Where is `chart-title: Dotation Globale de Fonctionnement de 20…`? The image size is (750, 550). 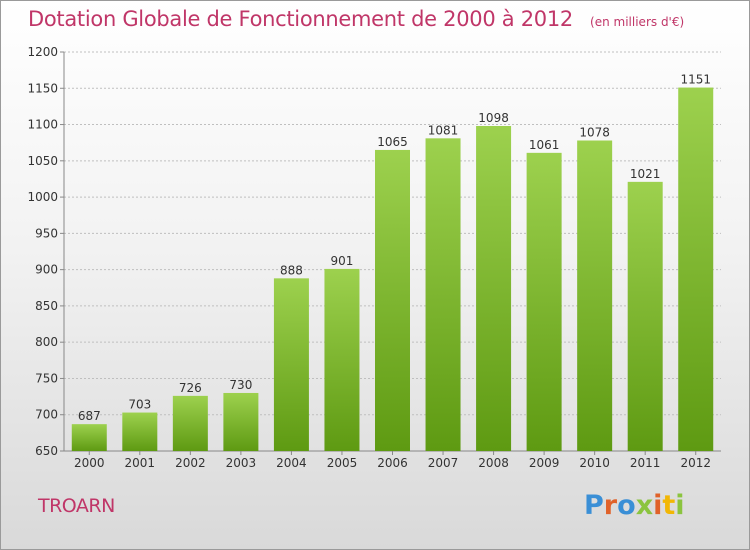
chart-title: Dotation Globale de Fonctionnement de 20… is located at coordinates (300, 19).